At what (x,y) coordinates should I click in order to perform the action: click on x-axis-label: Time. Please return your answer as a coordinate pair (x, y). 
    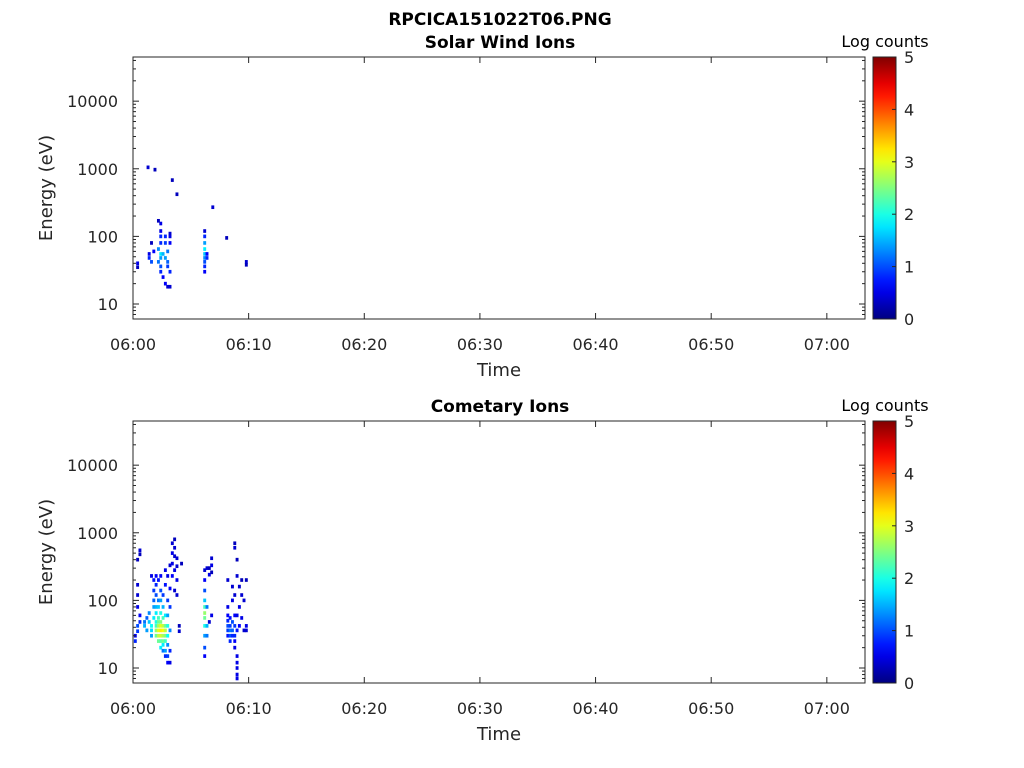
    Looking at the image, I should click on (498, 734).